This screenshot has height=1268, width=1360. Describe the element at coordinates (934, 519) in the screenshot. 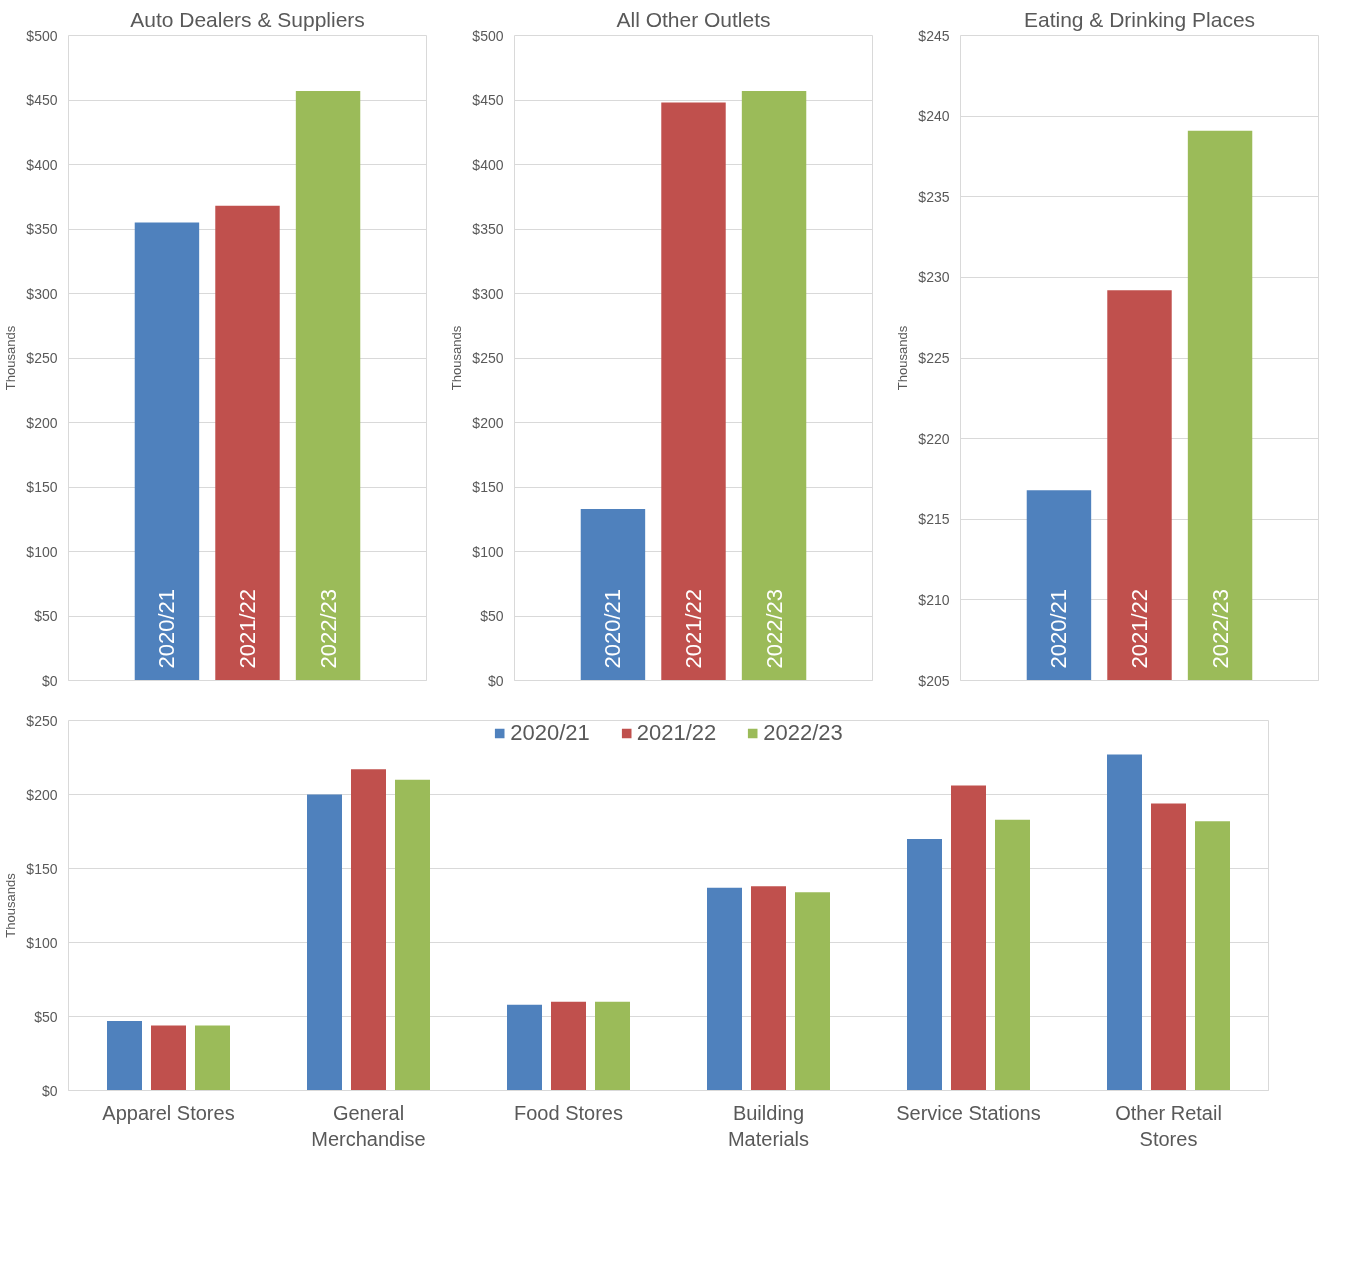

I see `y-tick-label: $215` at that location.